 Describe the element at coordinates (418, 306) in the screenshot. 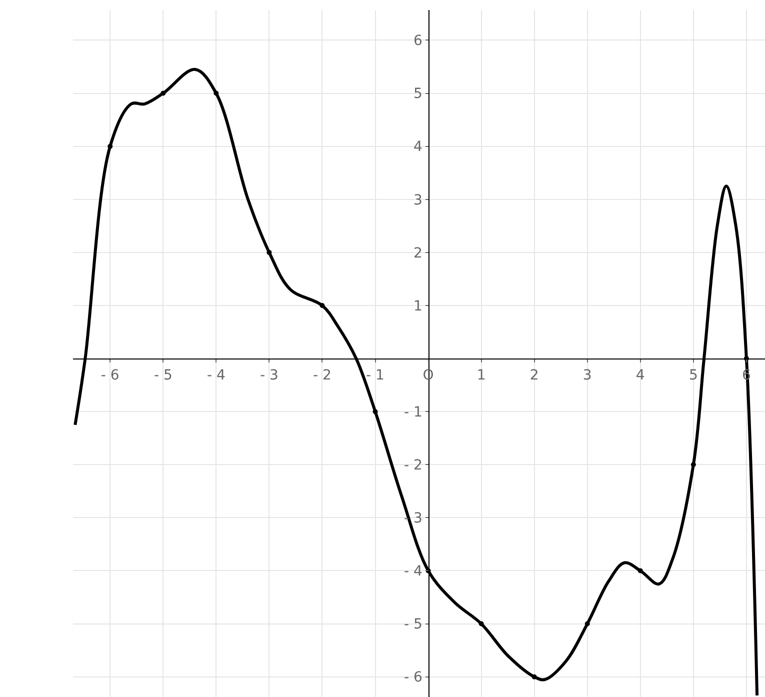

I see `y-tick-label: 1` at that location.